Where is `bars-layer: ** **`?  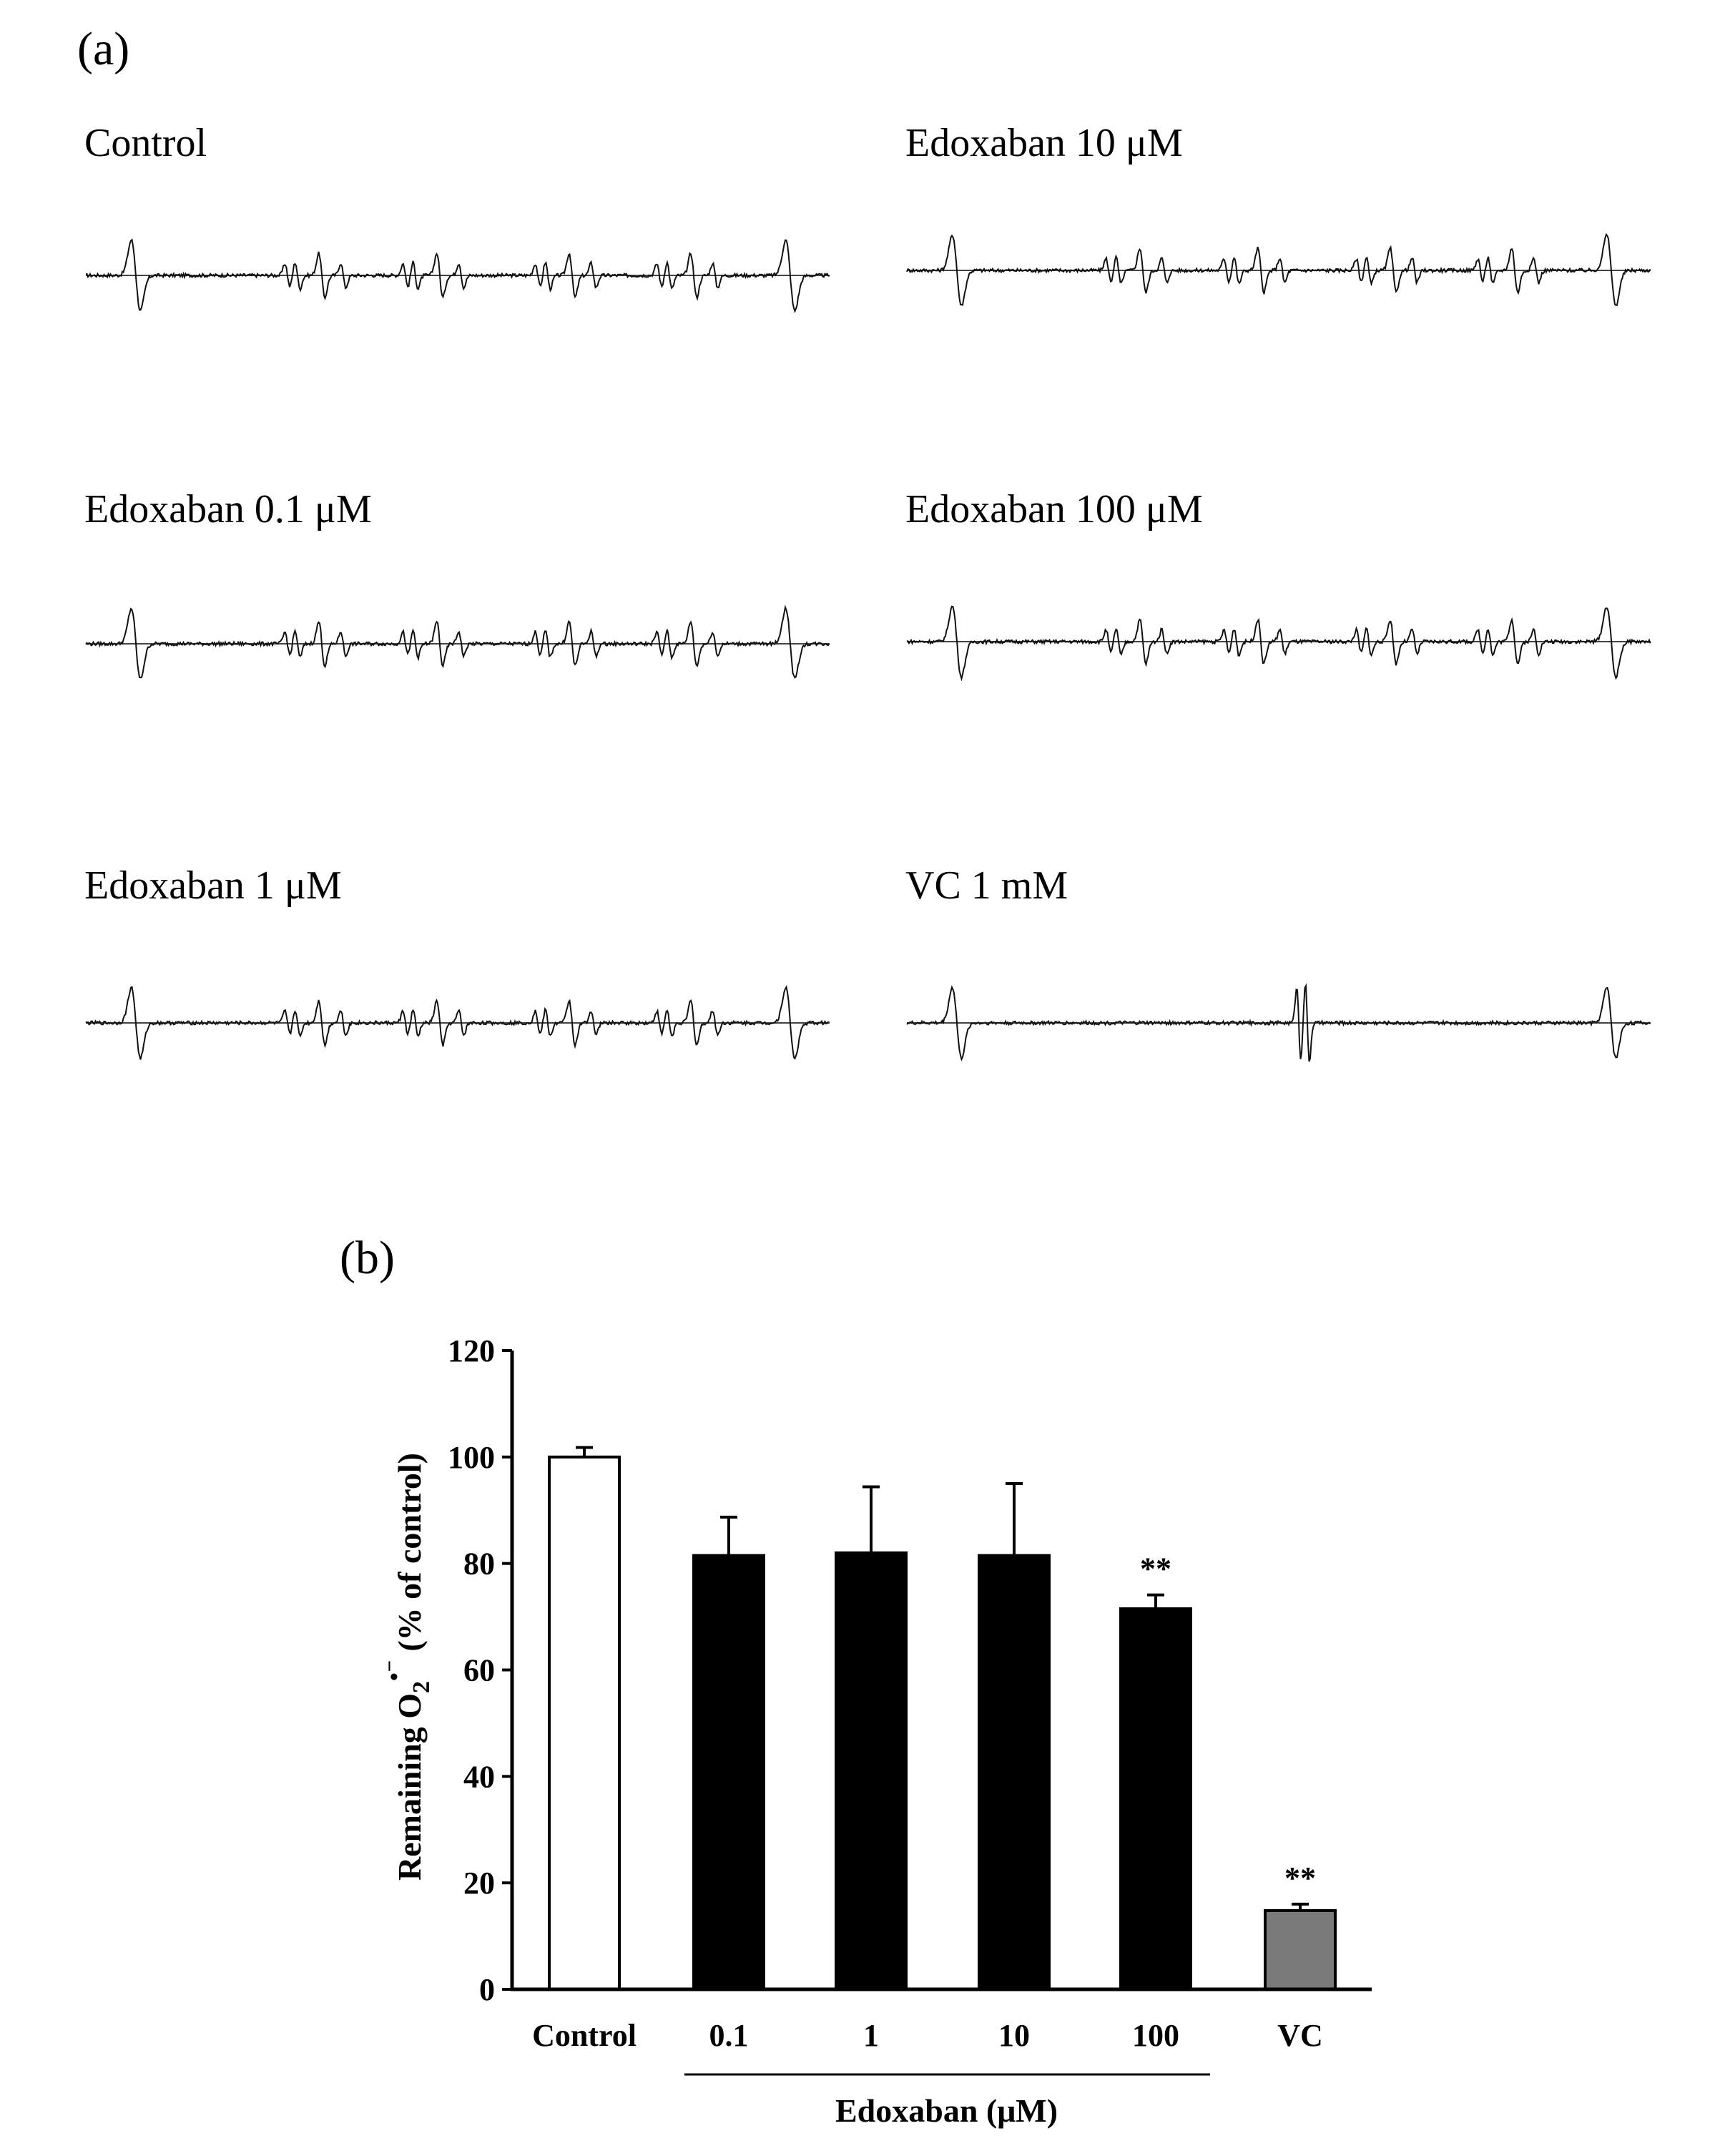 bars-layer: ** ** is located at coordinates (943, 1719).